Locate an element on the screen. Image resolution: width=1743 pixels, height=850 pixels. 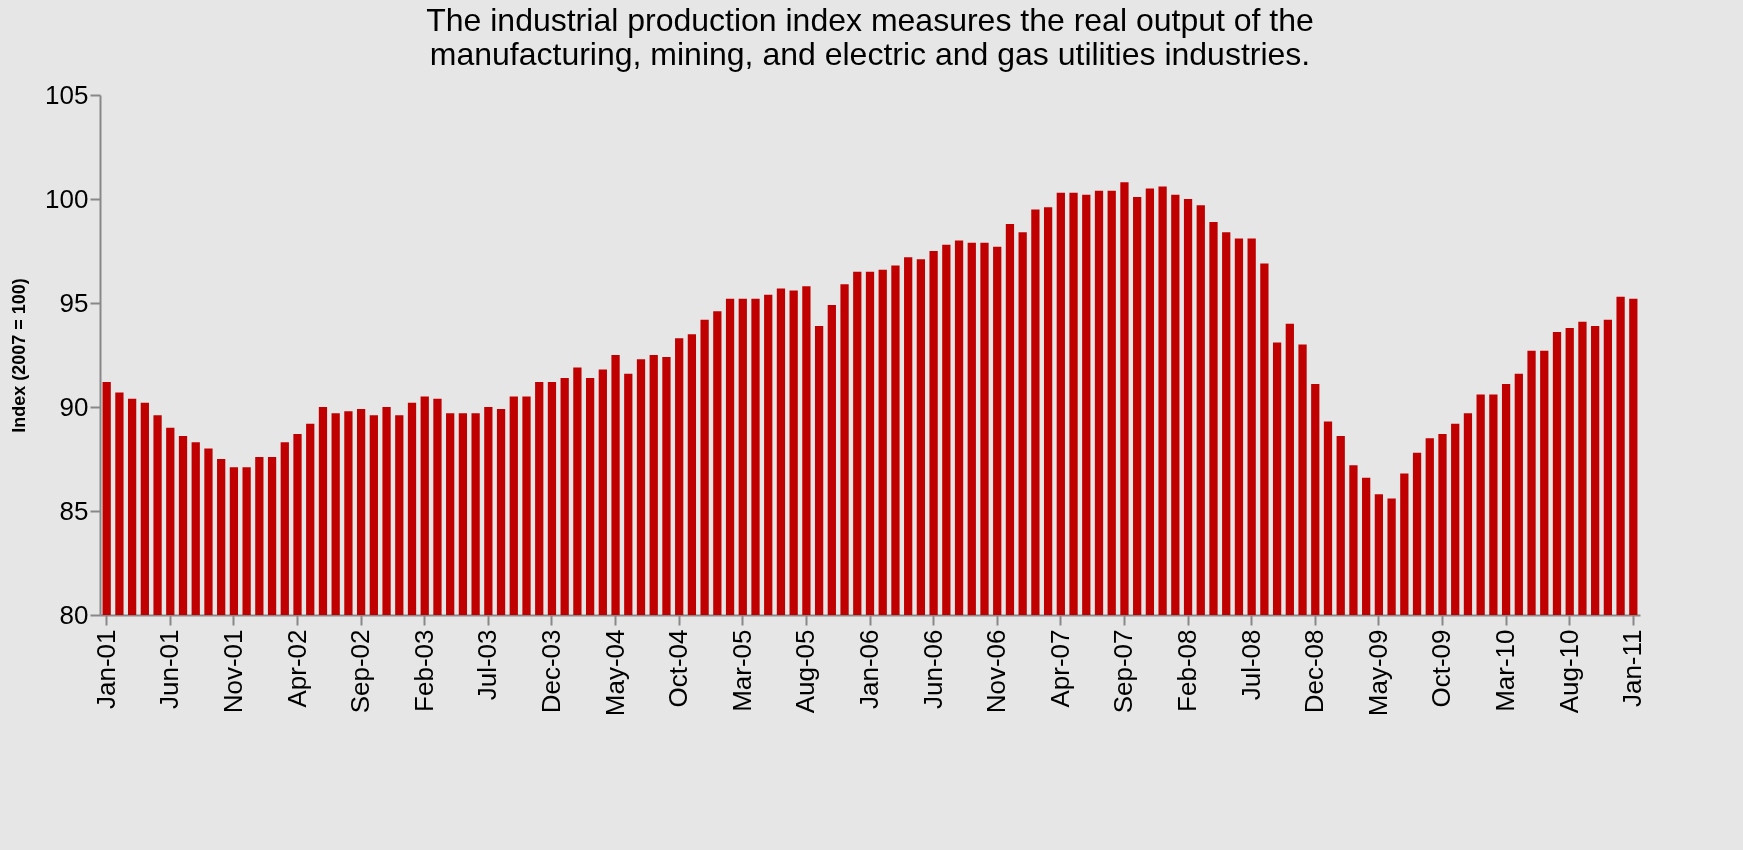
y-tick-label: 90 is located at coordinates (74, 406).